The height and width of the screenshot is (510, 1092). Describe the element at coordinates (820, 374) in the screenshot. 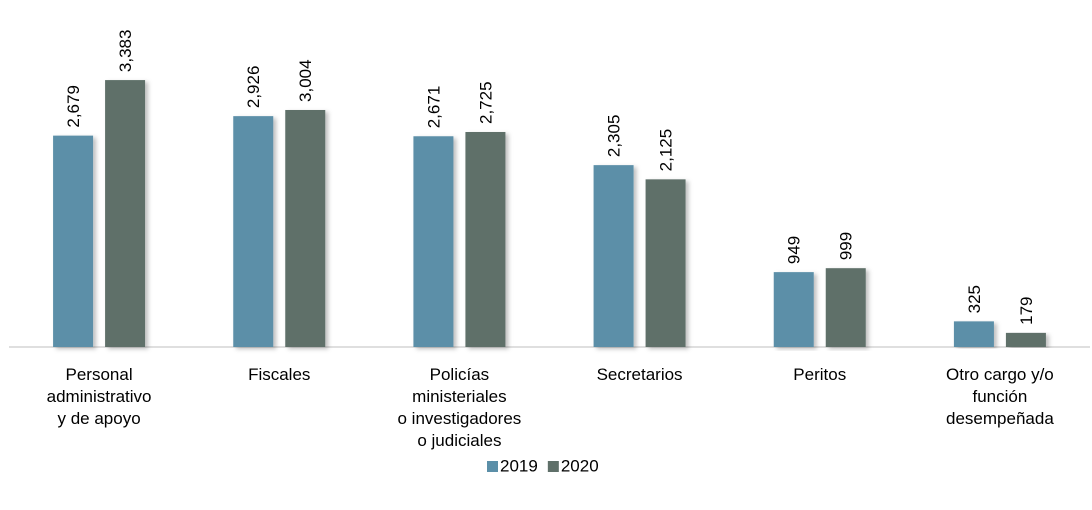

I see `x-tick-label: Peritos` at that location.